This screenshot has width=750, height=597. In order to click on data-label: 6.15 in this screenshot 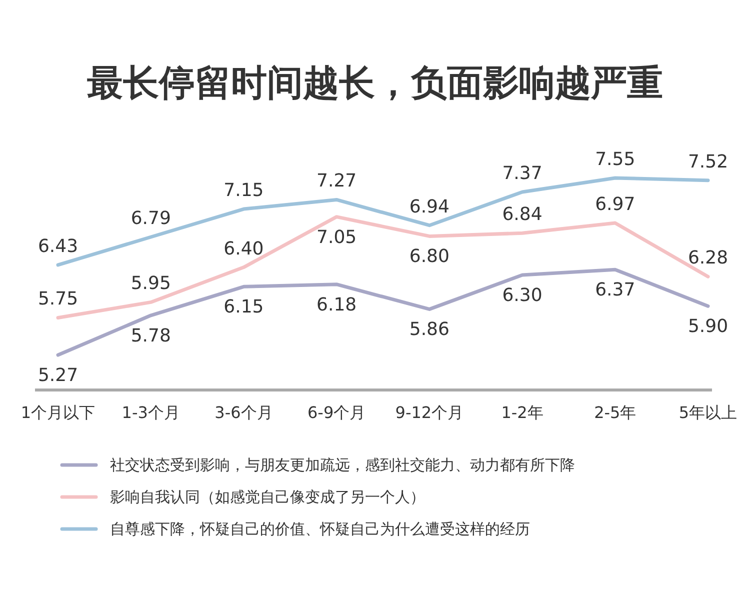, I will do `click(244, 307)`.